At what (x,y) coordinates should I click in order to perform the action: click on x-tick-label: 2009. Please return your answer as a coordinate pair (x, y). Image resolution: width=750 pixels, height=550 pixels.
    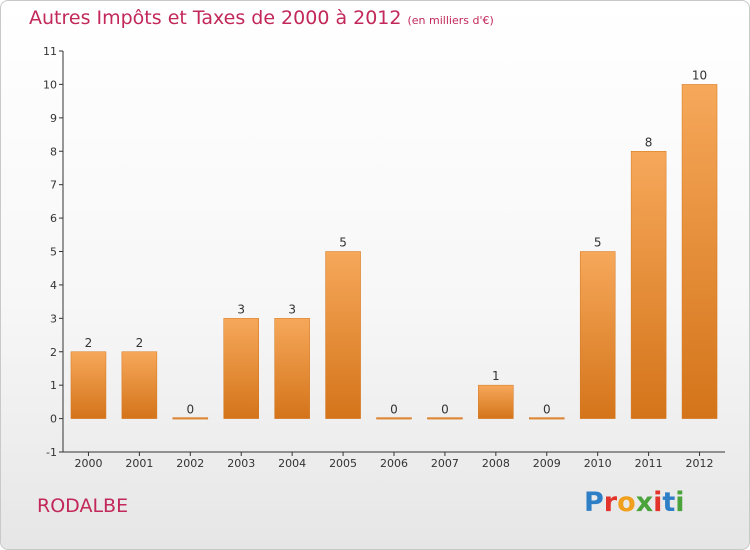
    Looking at the image, I should click on (547, 463).